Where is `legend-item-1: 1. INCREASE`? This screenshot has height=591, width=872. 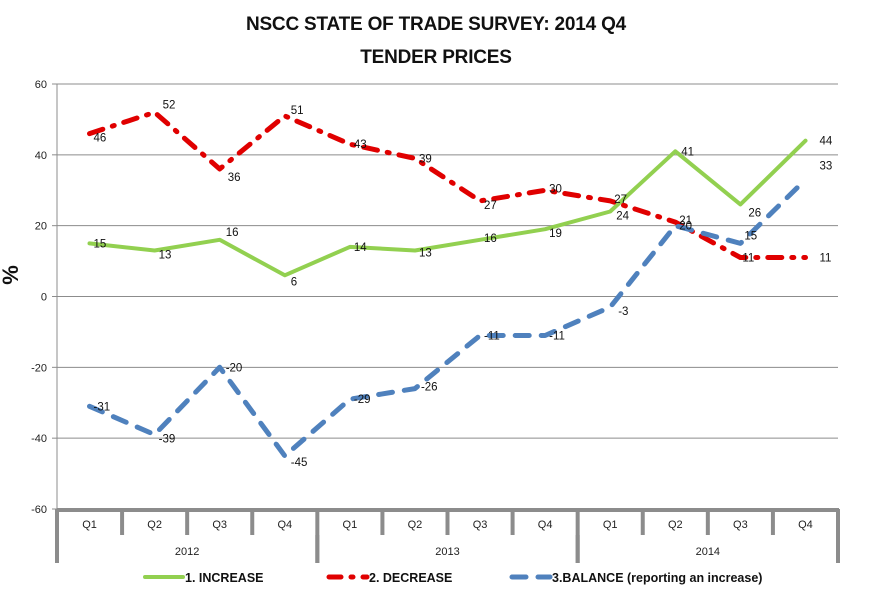 legend-item-1: 1. INCREASE is located at coordinates (203, 578).